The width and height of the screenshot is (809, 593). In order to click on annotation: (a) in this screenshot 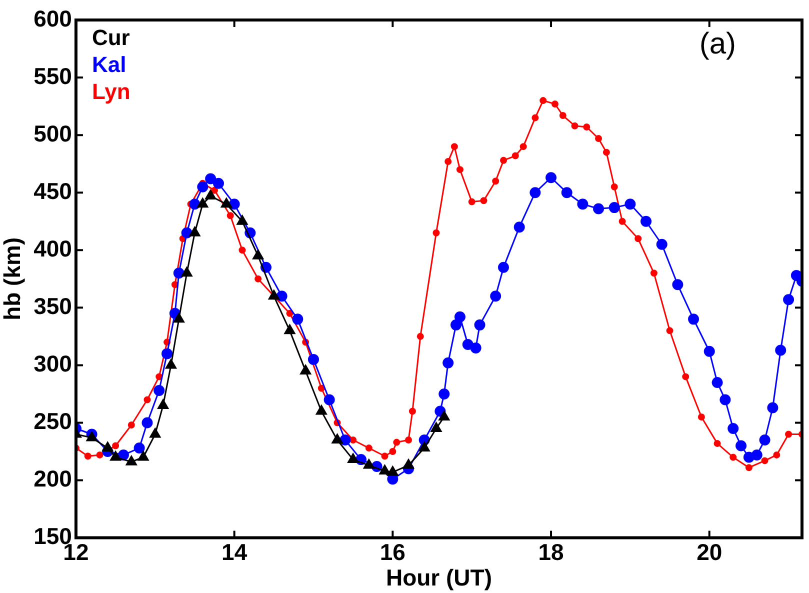, I will do `click(717, 43)`.